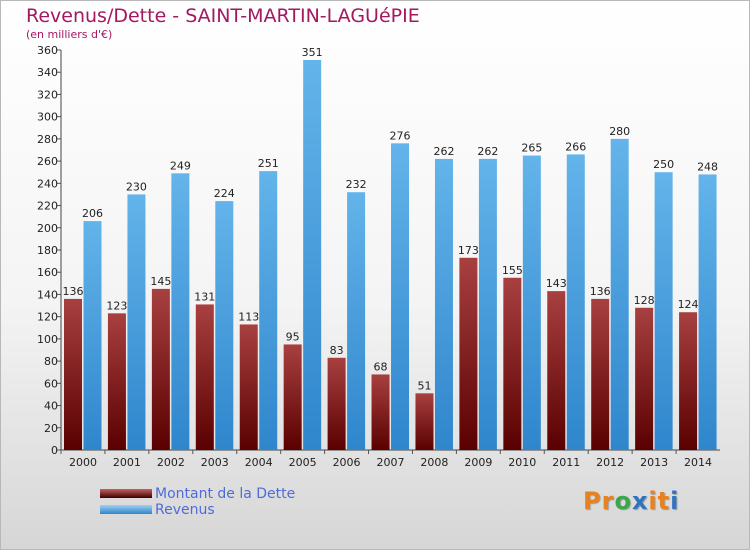  Describe the element at coordinates (51, 383) in the screenshot. I see `y-tick-label: 60` at that location.